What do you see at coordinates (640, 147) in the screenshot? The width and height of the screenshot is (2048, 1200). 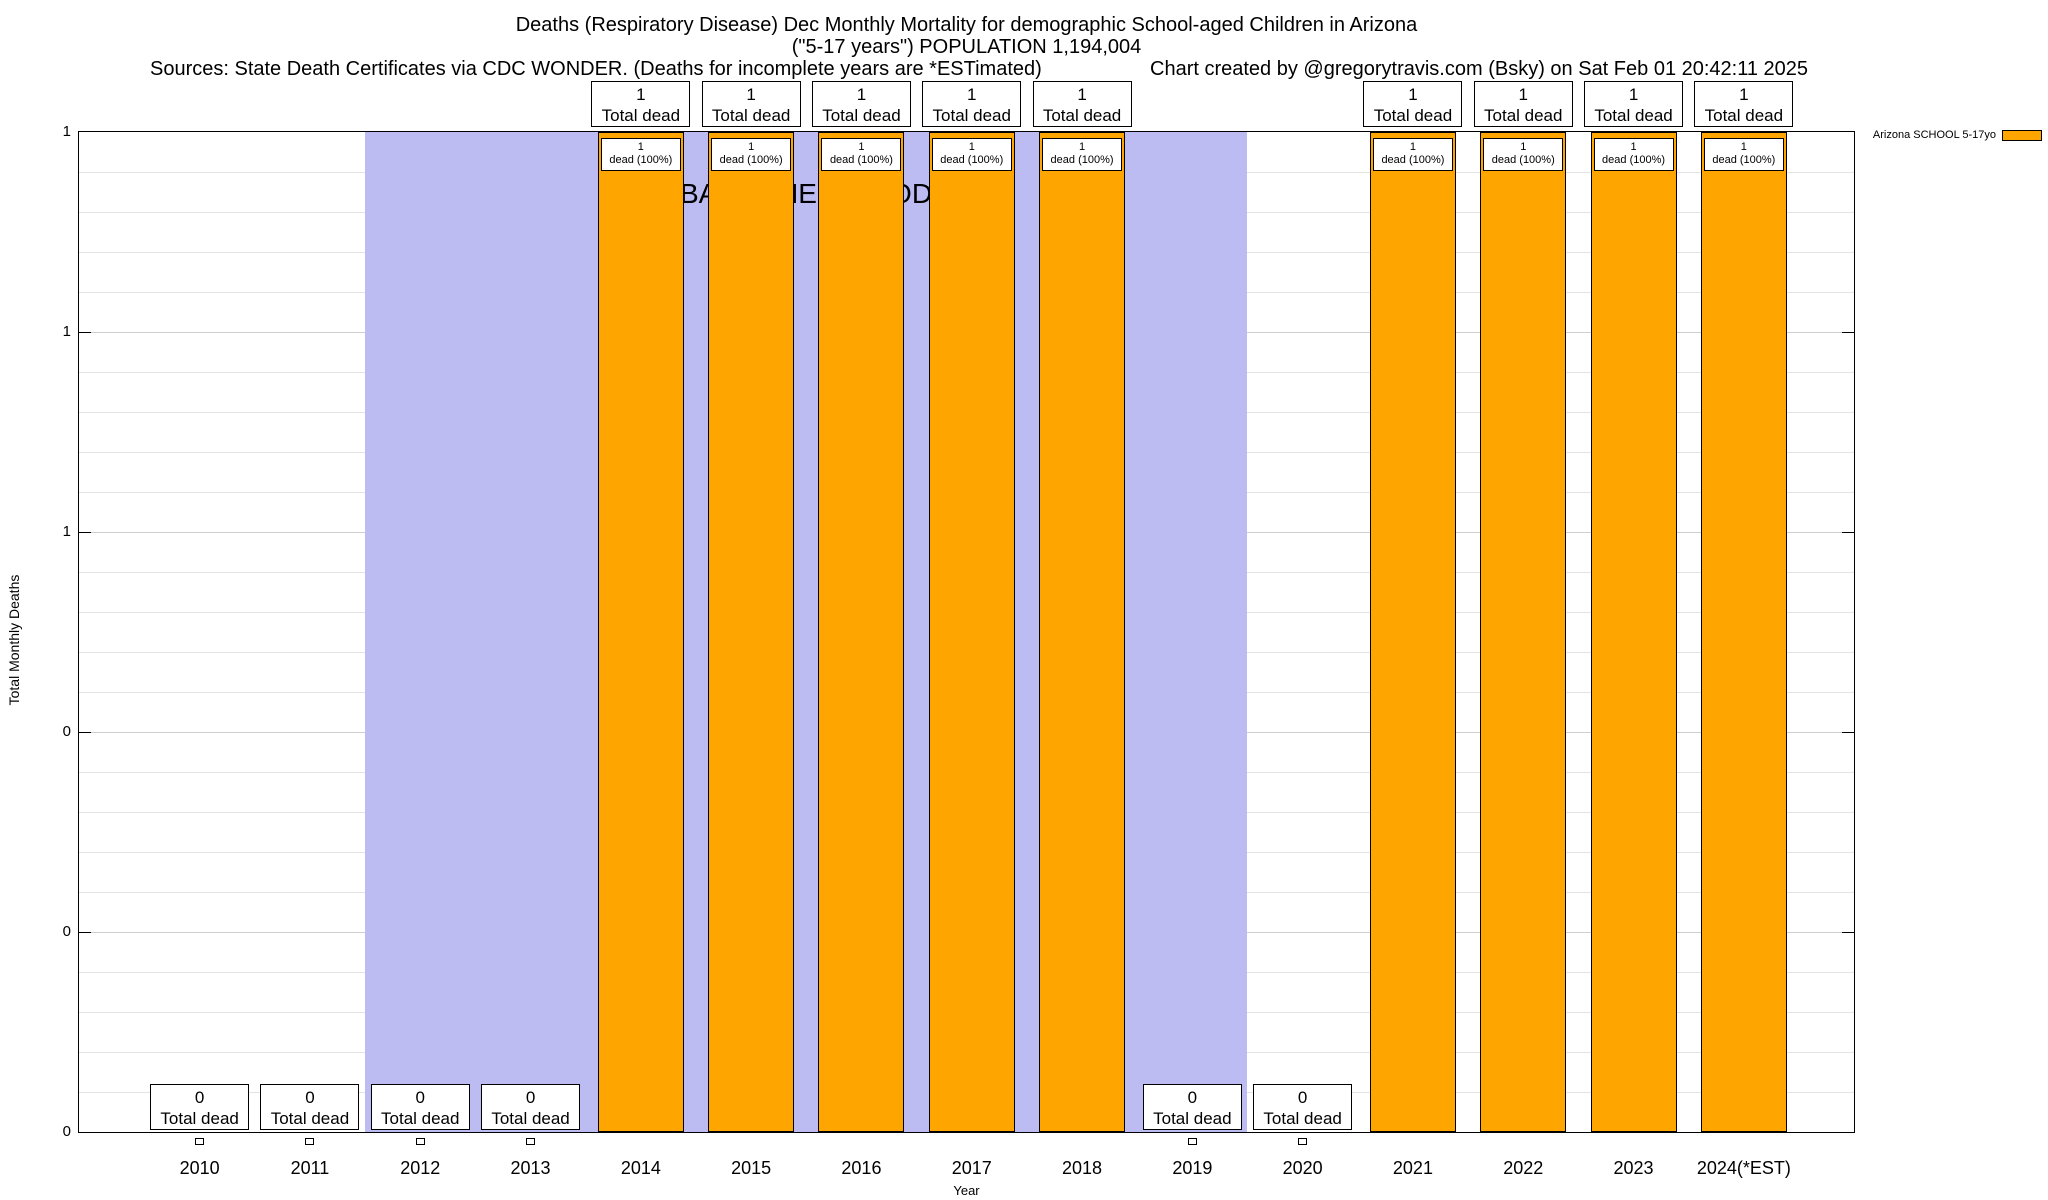 I see `bar-inner-label-2014-value: 1` at bounding box center [640, 147].